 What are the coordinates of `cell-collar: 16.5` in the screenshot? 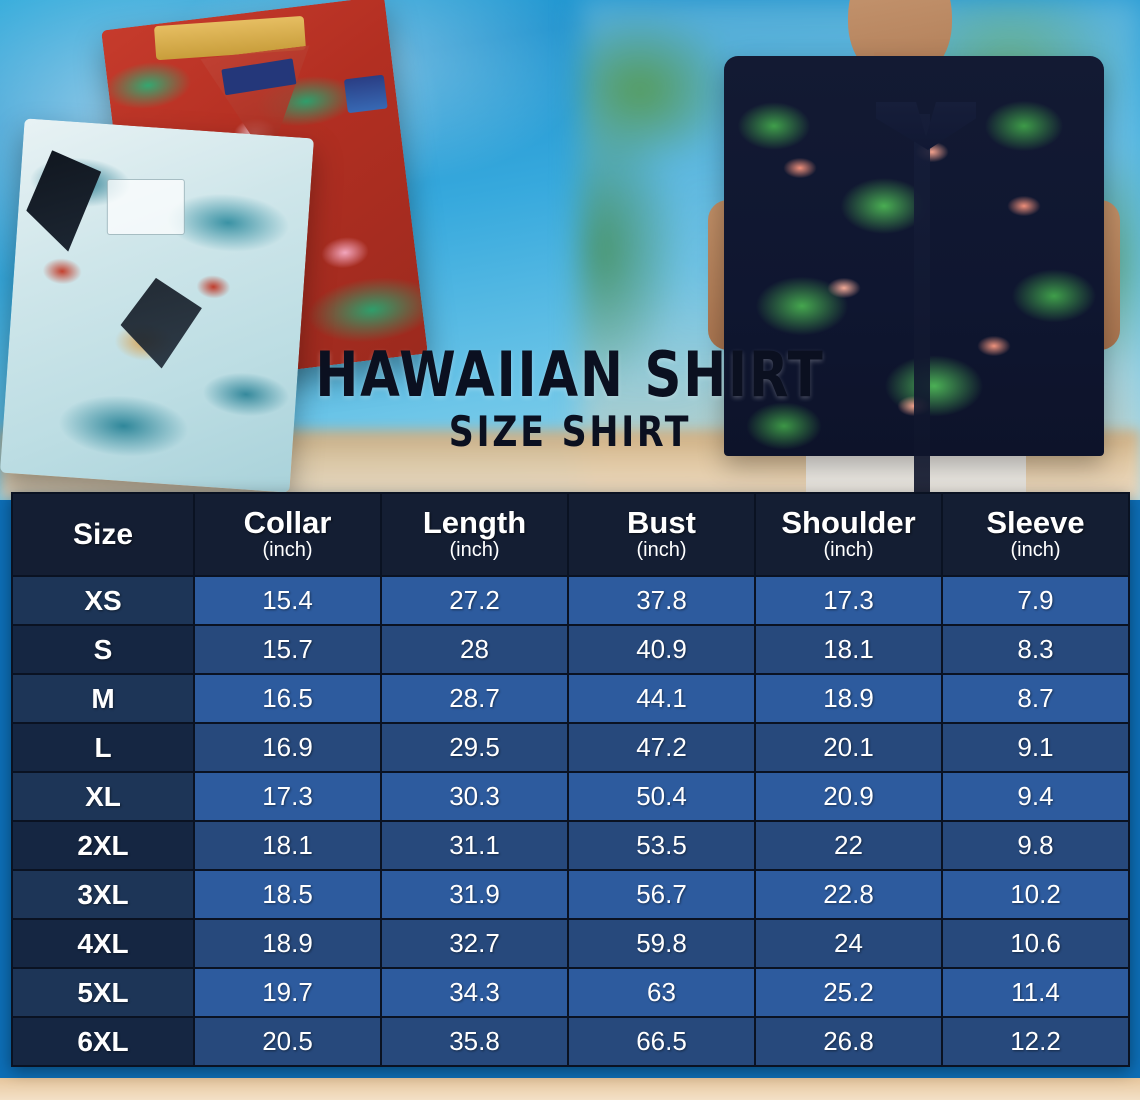 It's located at (287, 698).